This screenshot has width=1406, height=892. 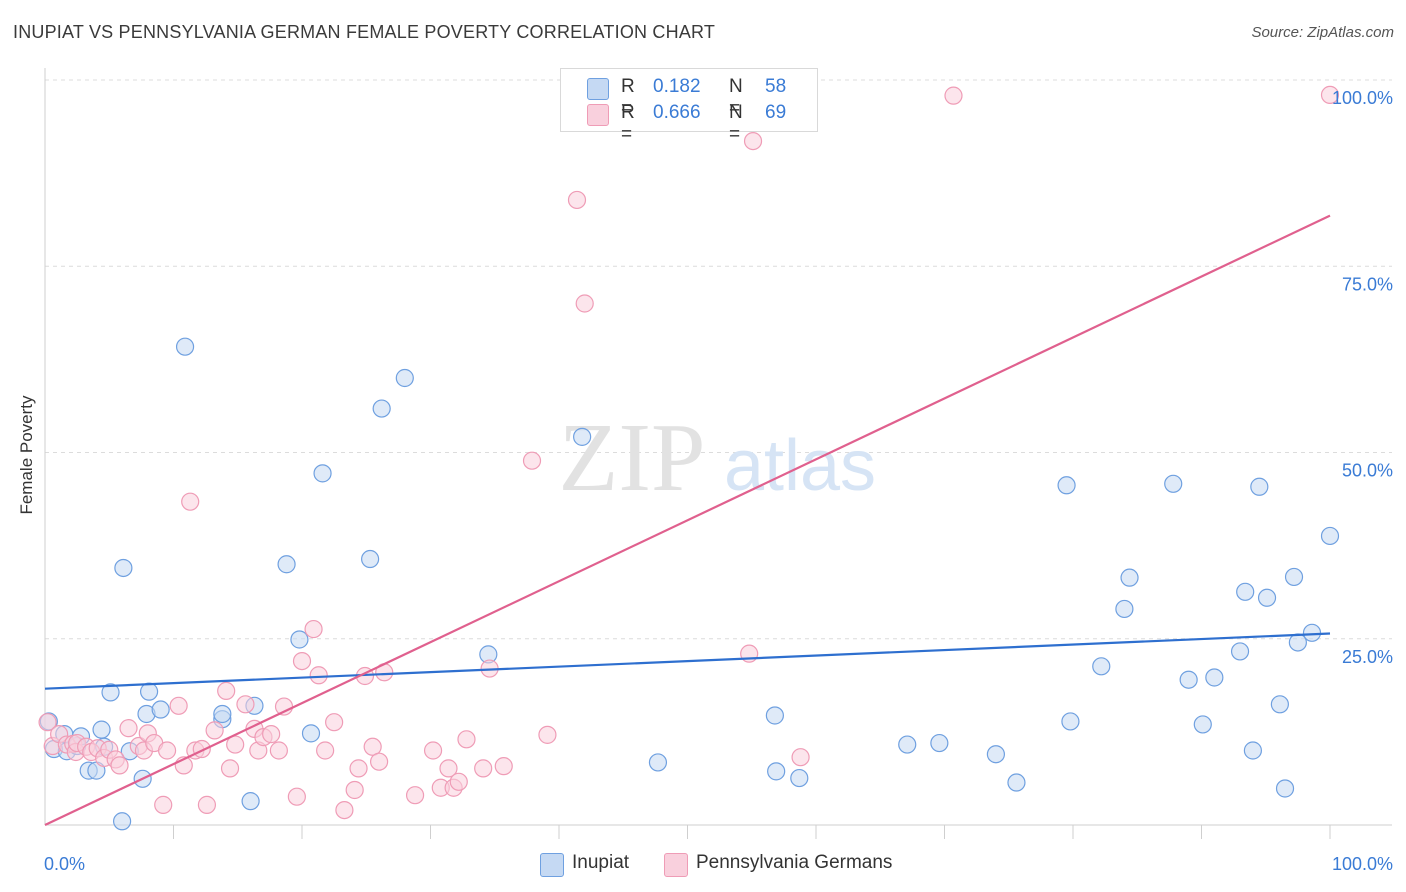 I want to click on source-label: Source: ZipAtlas.com, so click(x=1322, y=32).